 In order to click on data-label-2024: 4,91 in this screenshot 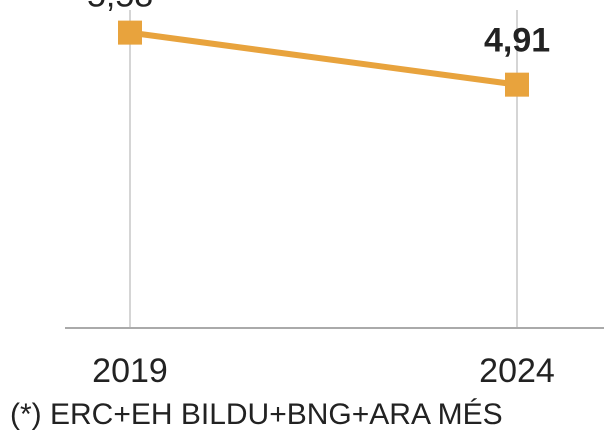, I will do `click(517, 41)`.